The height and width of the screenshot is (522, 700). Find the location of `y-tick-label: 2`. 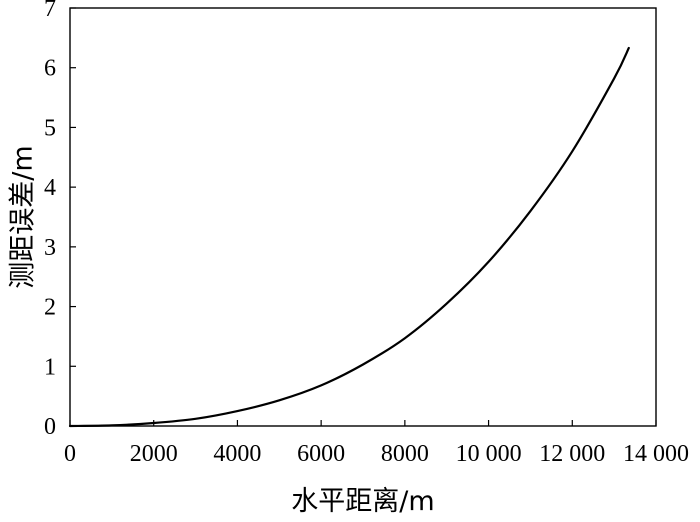

y-tick-label: 2 is located at coordinates (50, 308).